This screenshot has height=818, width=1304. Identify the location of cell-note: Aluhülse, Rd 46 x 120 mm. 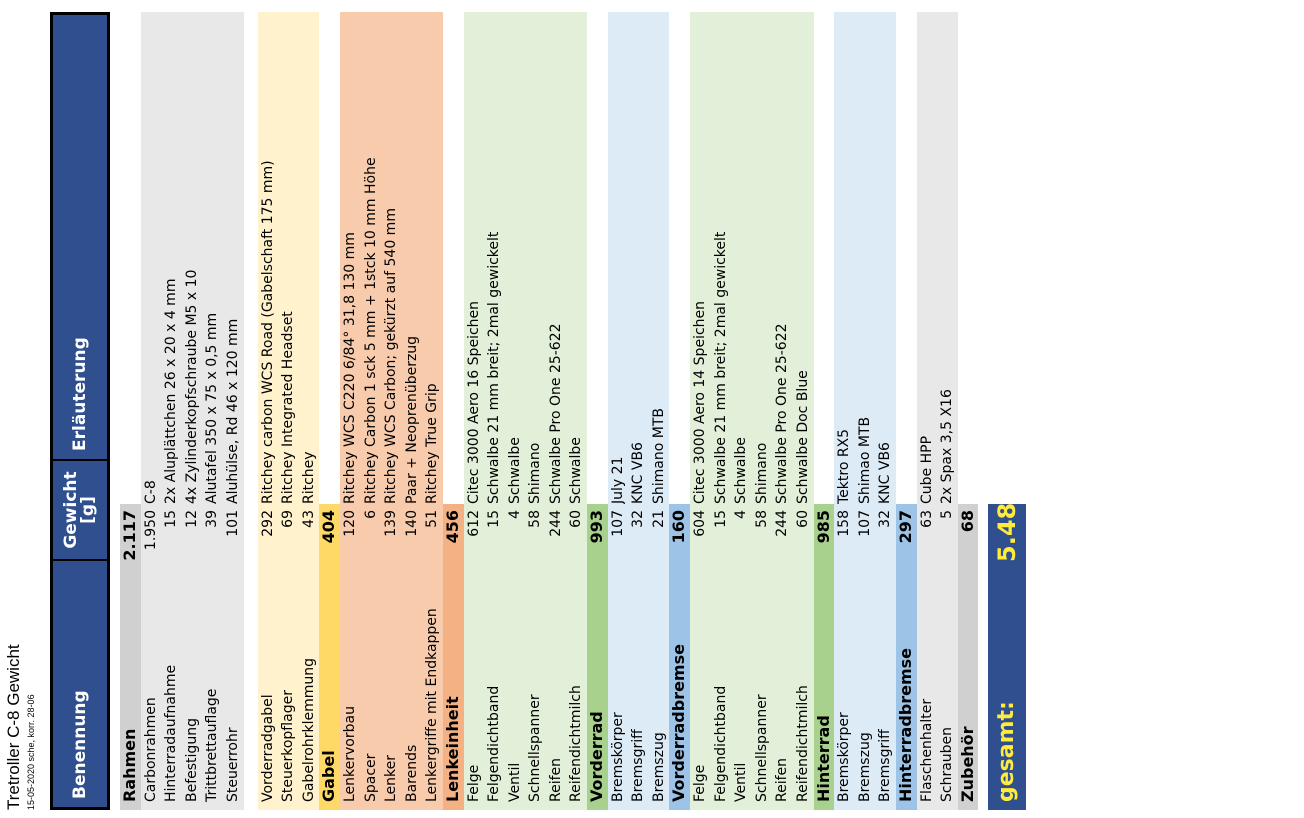
(232, 411).